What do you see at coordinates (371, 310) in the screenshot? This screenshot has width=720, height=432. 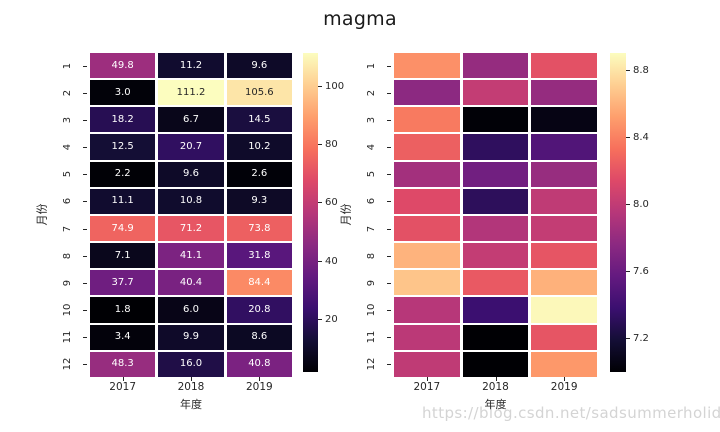 I see `y-tick-label: 10` at bounding box center [371, 310].